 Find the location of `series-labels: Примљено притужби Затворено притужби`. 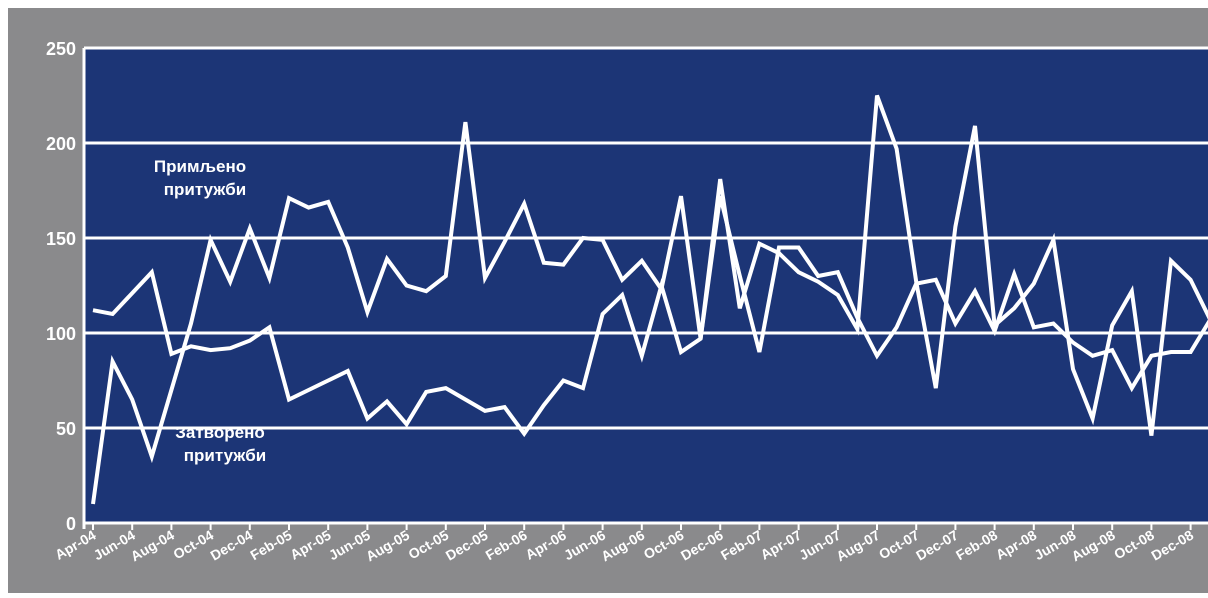

series-labels: Примљено притужби Затворено притужби is located at coordinates (210, 311).